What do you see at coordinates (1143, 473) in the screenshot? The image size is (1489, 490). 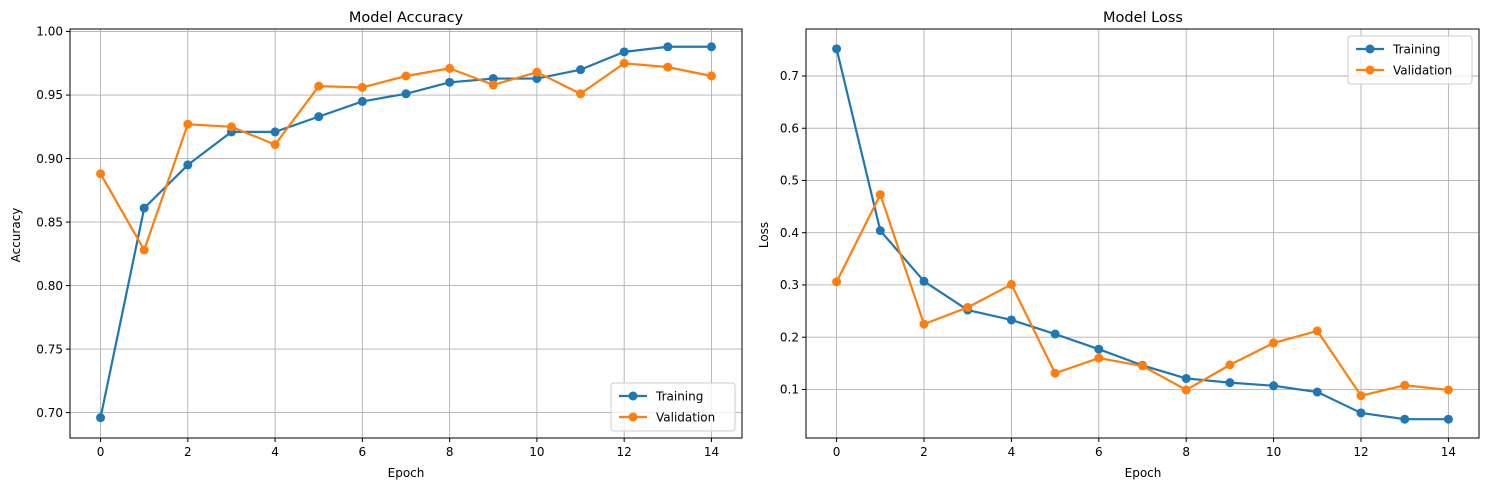 I see `loss-x-axis-label: Epoch` at bounding box center [1143, 473].